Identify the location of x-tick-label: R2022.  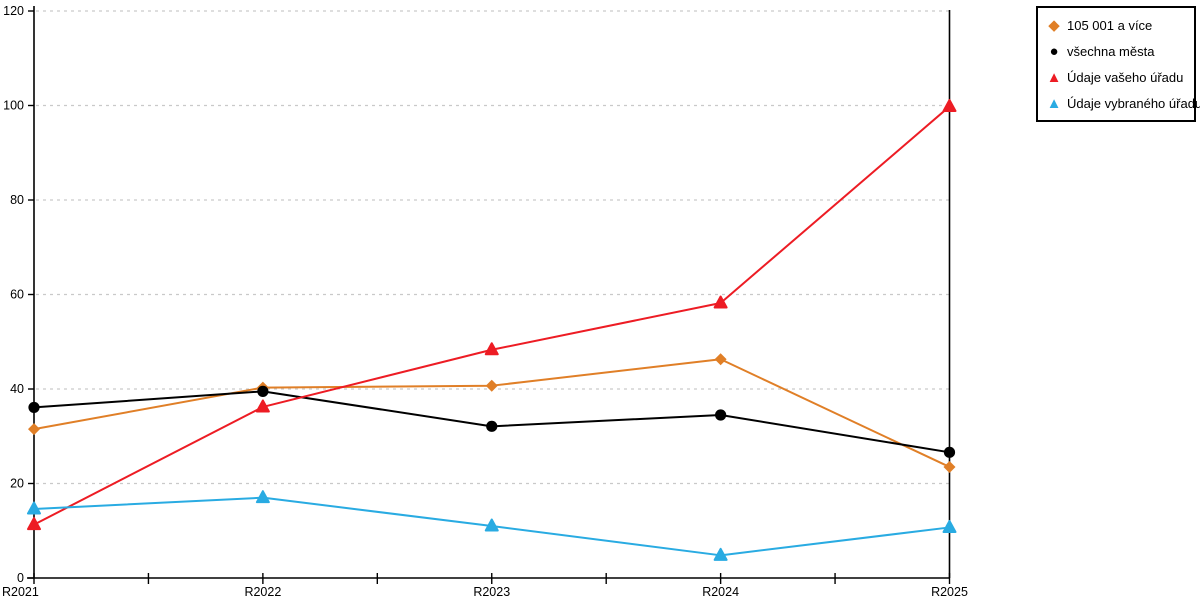
(262, 592).